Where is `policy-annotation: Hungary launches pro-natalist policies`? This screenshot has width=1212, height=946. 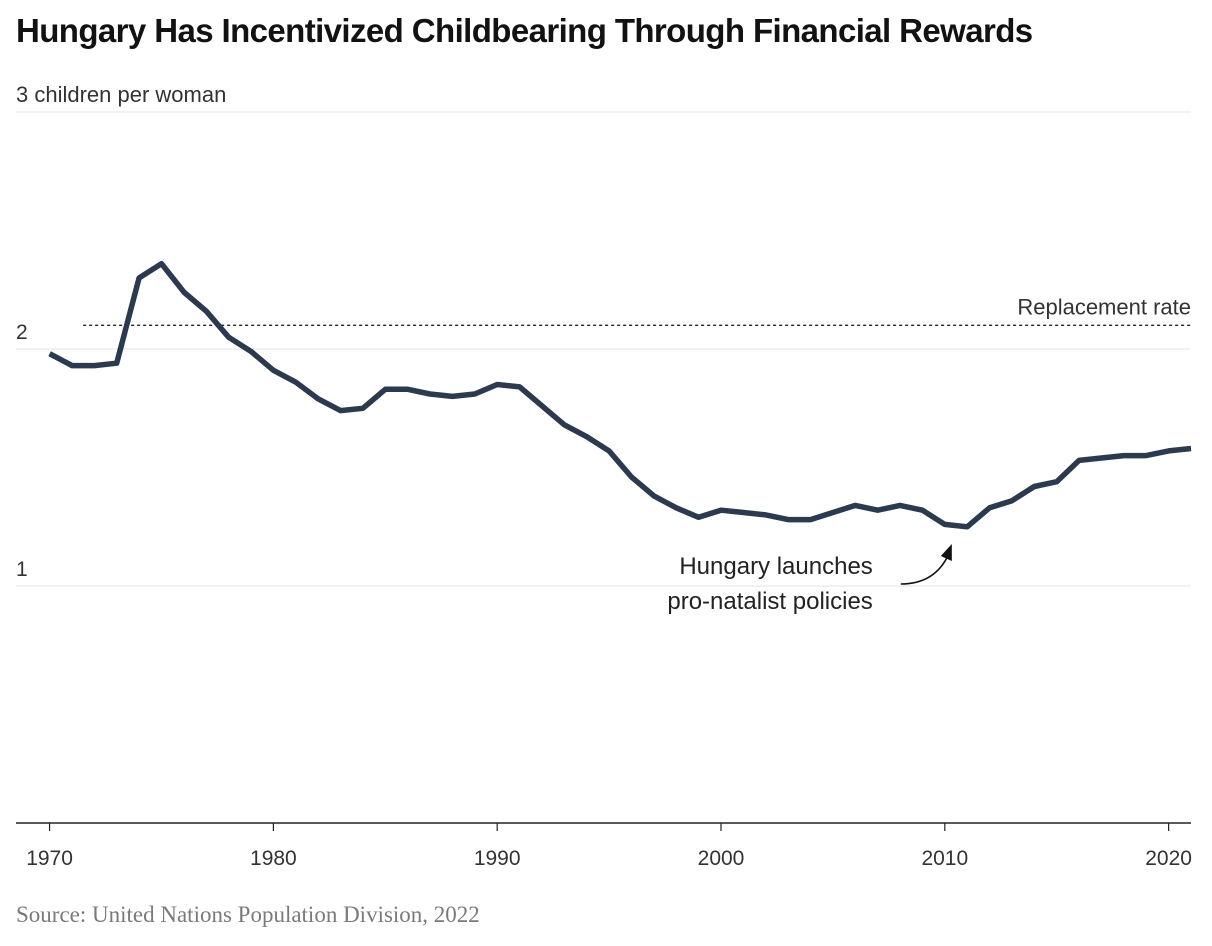 policy-annotation: Hungary launches pro-natalist policies is located at coordinates (809, 579).